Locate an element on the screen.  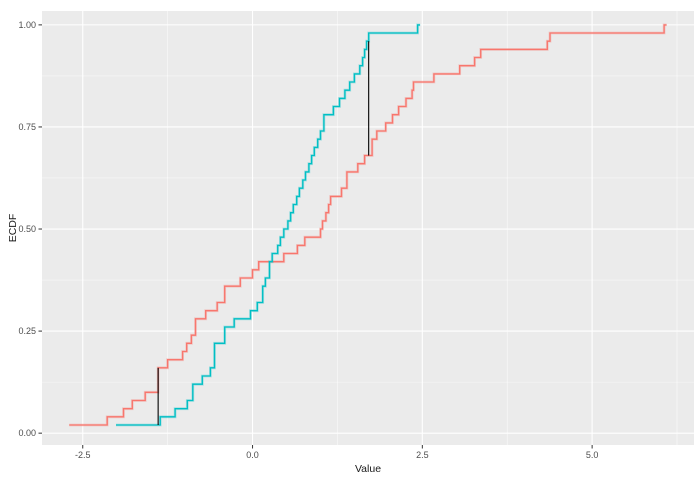
x-tick-label: 5.0 is located at coordinates (592, 455).